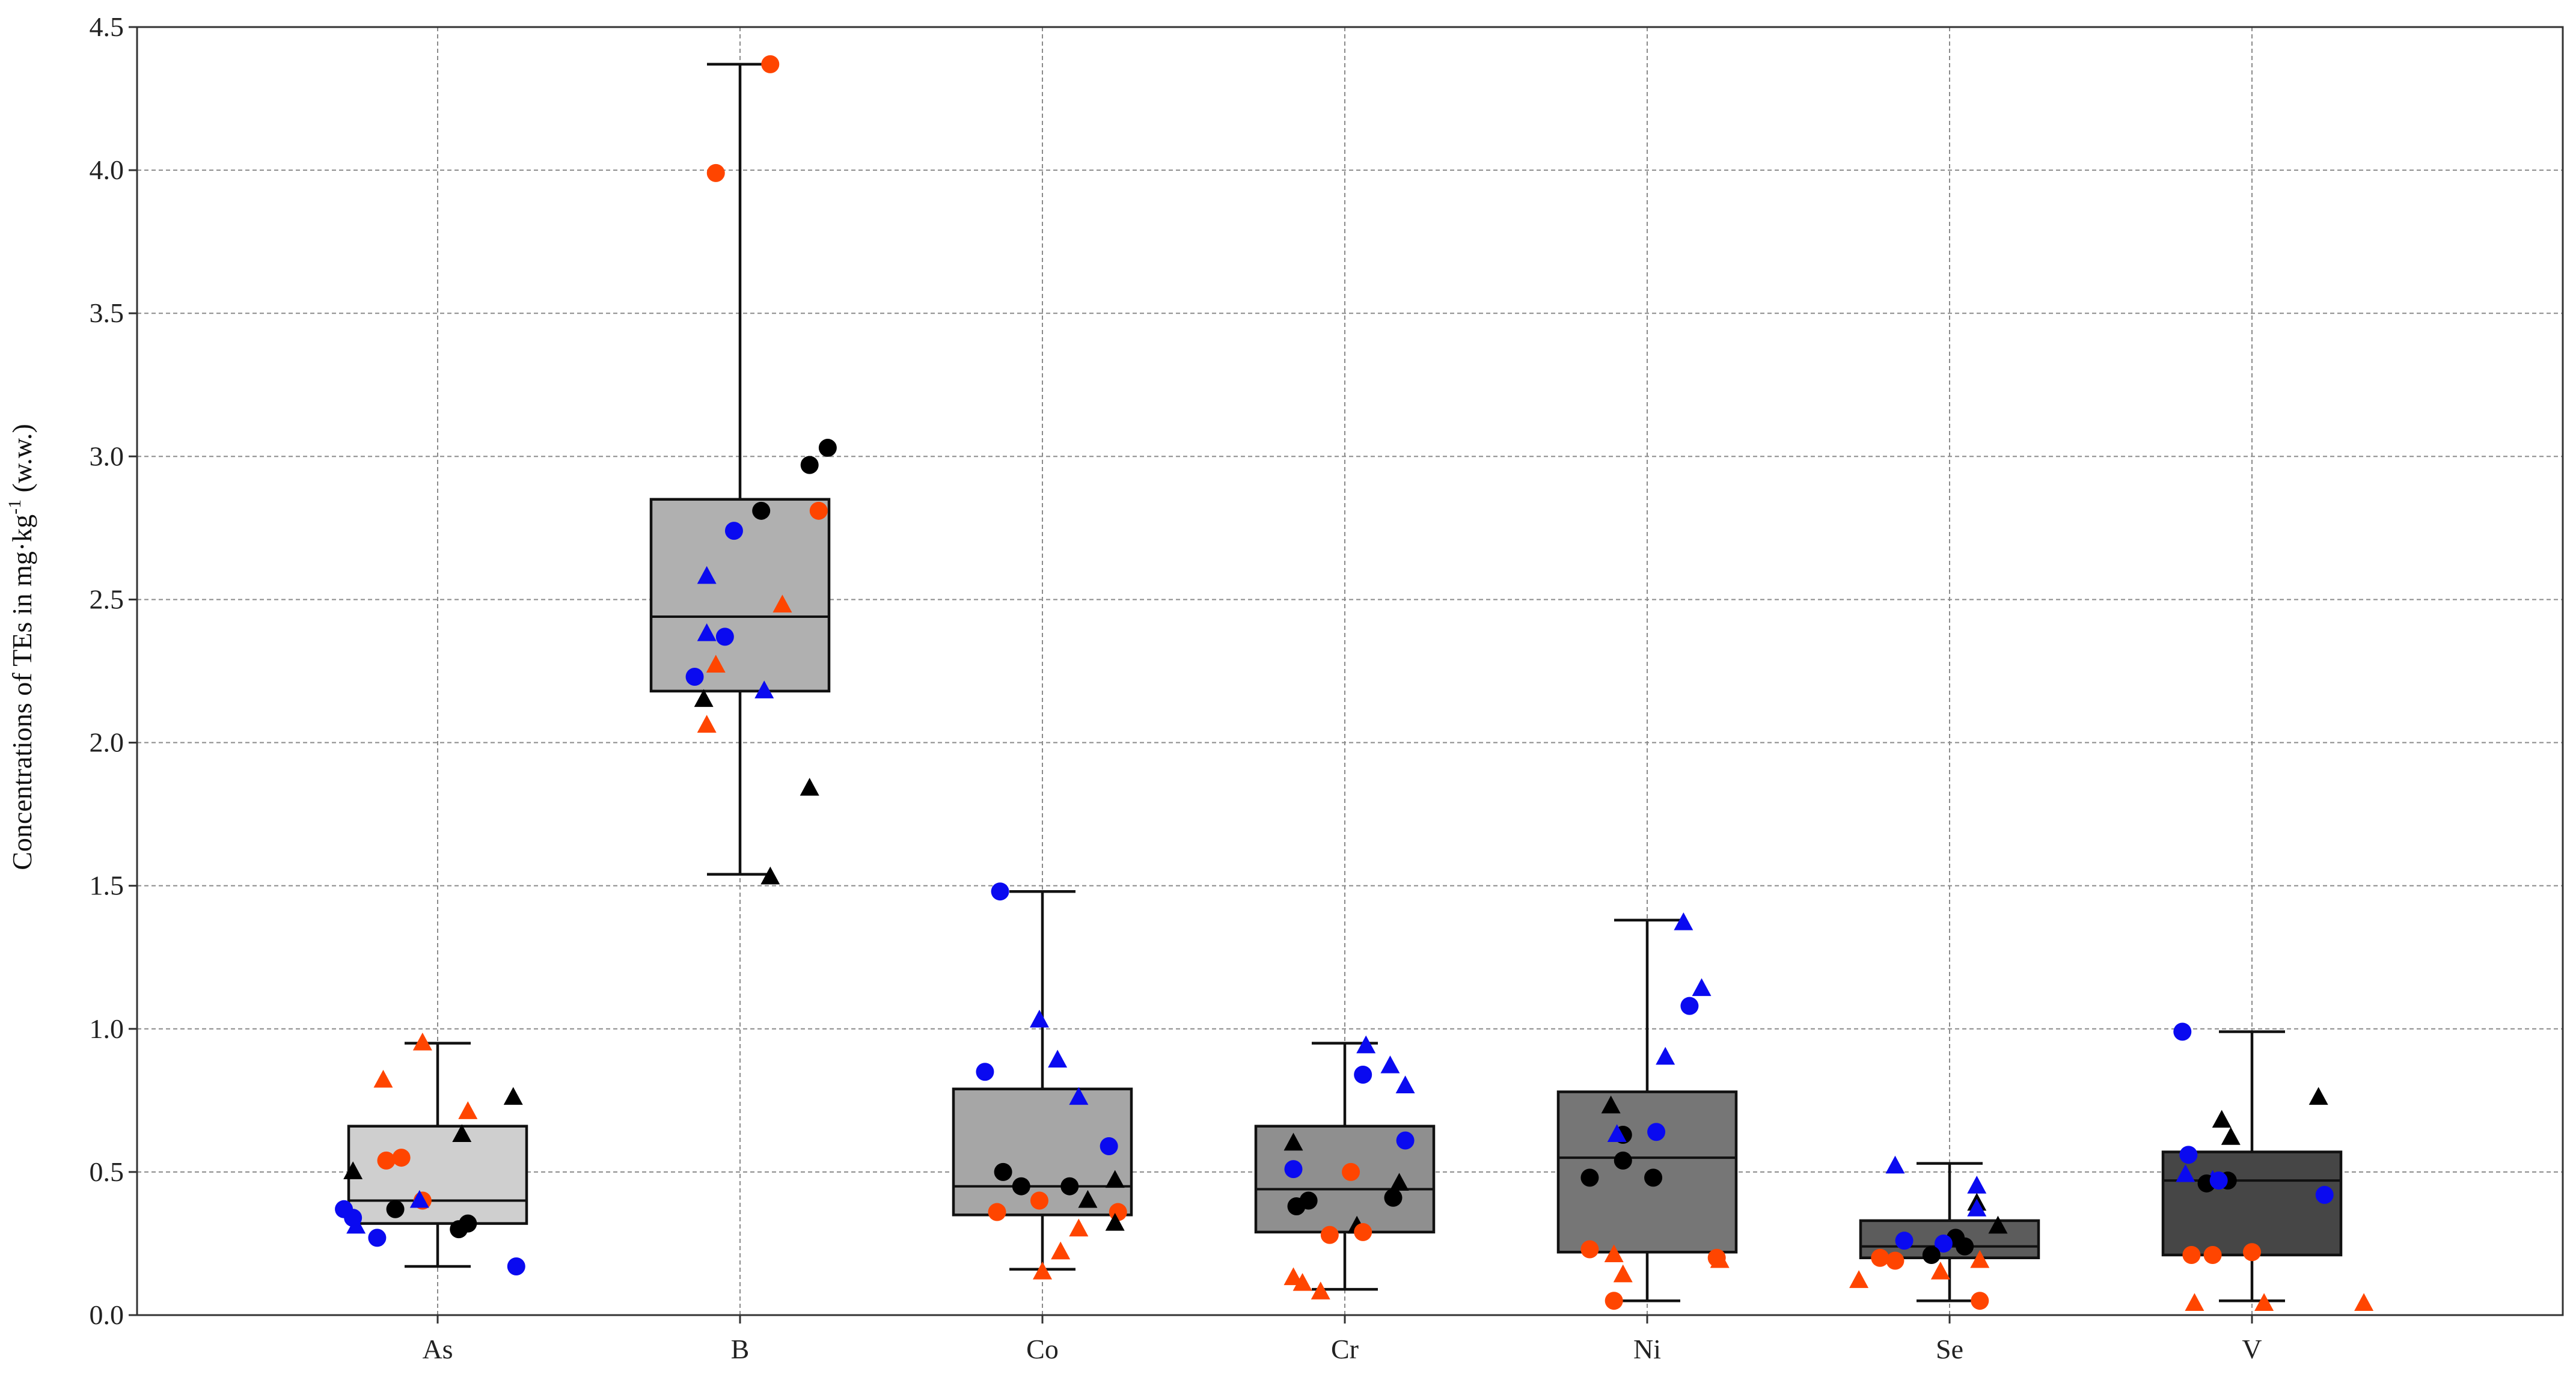 The image size is (2576, 1374). What do you see at coordinates (107, 313) in the screenshot?
I see `y-tick-label: 3.5` at bounding box center [107, 313].